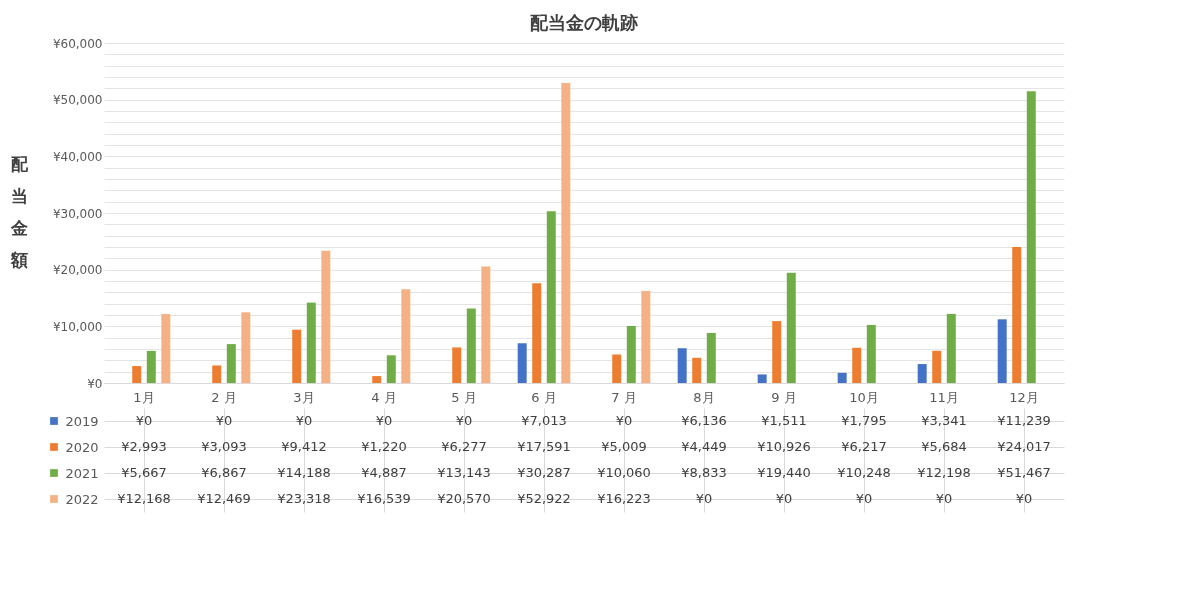  Describe the element at coordinates (95, 383) in the screenshot. I see `y-tick-label: ¥0` at that location.